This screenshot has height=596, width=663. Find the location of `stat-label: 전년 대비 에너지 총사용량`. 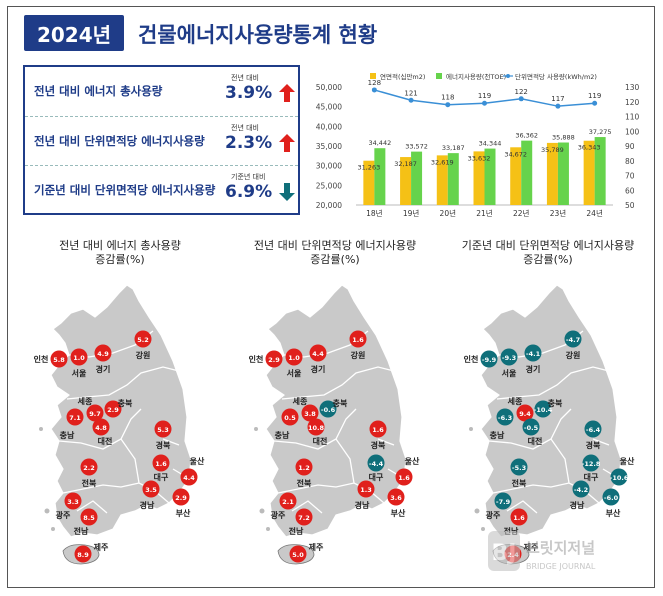

stat-label: 전년 대비 에너지 총사용량 is located at coordinates (98, 91).